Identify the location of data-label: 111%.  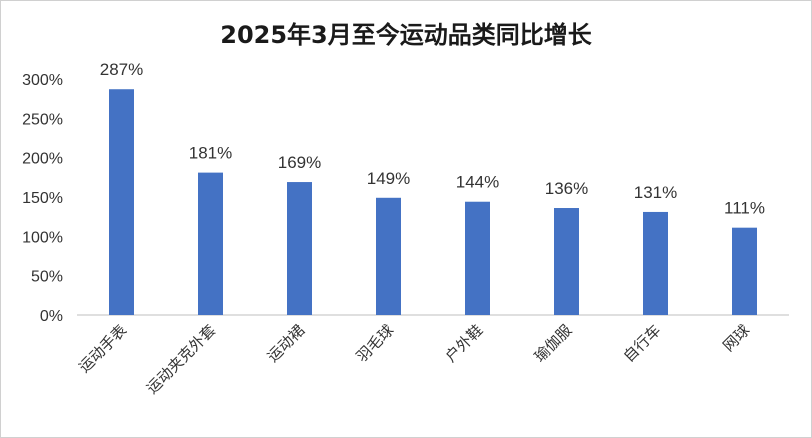
(744, 208).